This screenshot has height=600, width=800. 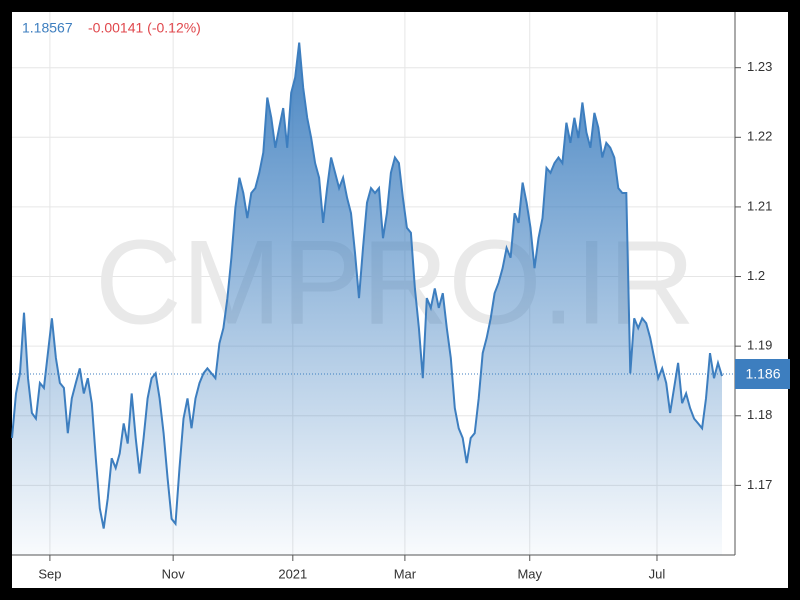 What do you see at coordinates (292, 573) in the screenshot?
I see `x-tick-label: 2021` at bounding box center [292, 573].